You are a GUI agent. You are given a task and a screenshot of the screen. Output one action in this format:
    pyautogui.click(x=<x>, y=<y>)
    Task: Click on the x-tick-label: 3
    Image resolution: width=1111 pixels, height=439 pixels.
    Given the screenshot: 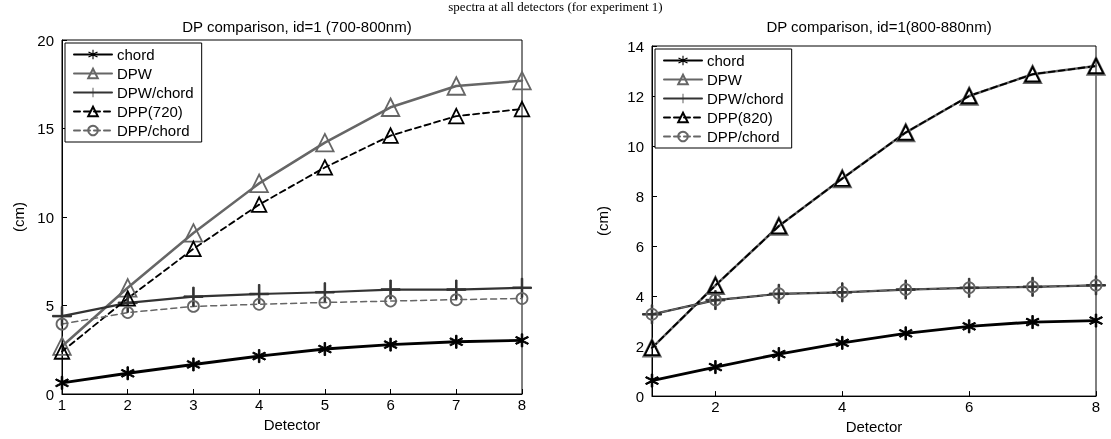 What is the action you would take?
    pyautogui.click(x=193, y=404)
    